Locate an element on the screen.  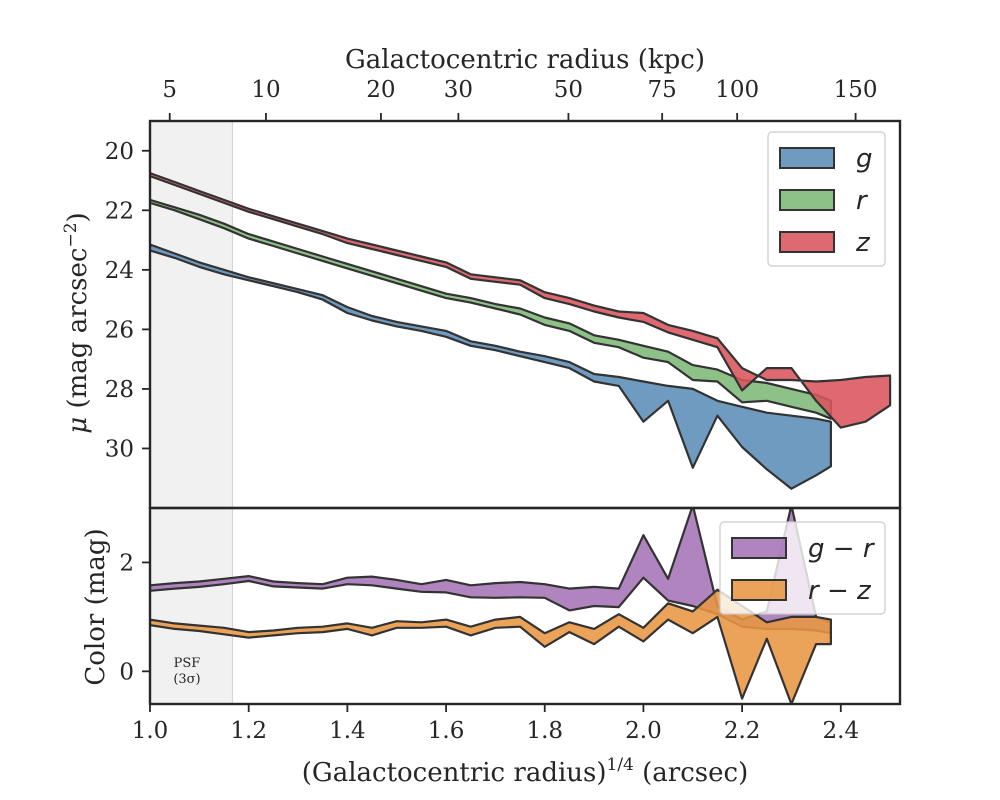
top-x-tick-label: 50 is located at coordinates (568, 90).